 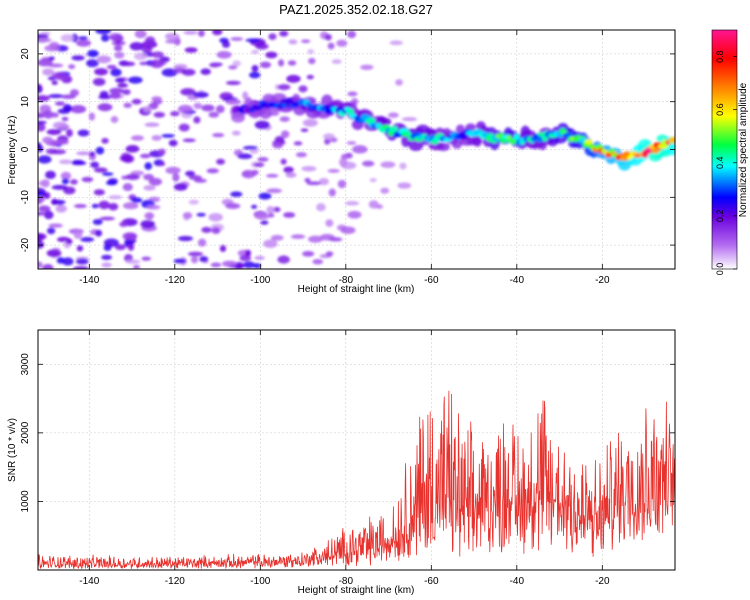 What do you see at coordinates (385, 121) in the screenshot?
I see `signal-halo` at bounding box center [385, 121].